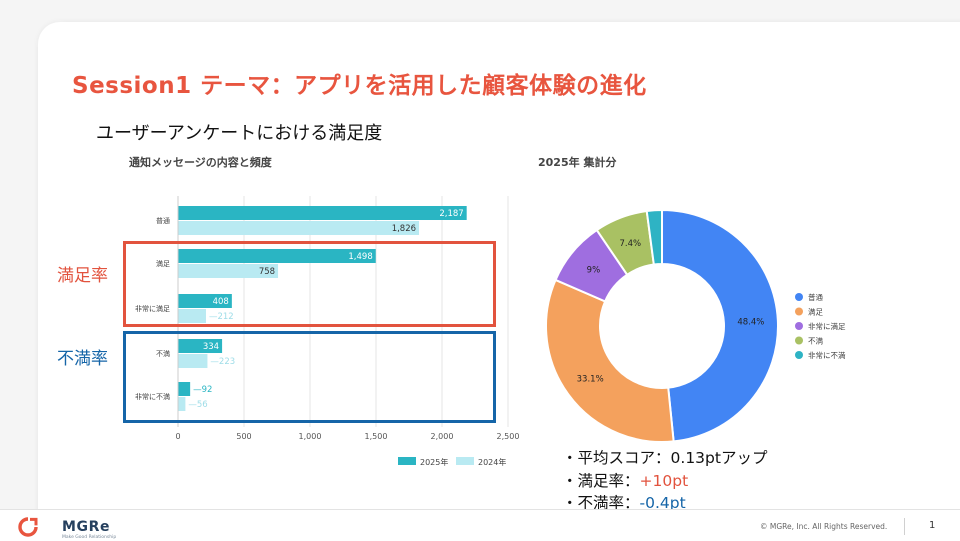 The width and height of the screenshot is (960, 541). I want to click on bar-legend-label: 2025年, so click(434, 462).